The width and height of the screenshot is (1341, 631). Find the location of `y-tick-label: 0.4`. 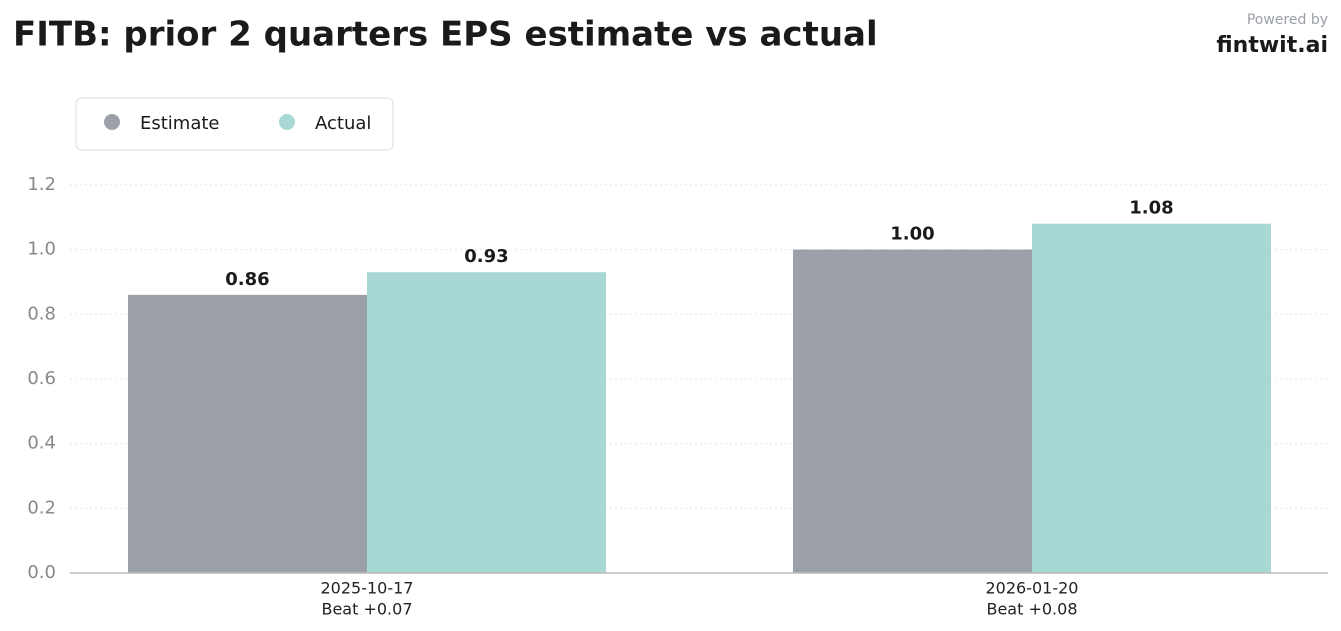

y-tick-label: 0.4 is located at coordinates (41, 443).